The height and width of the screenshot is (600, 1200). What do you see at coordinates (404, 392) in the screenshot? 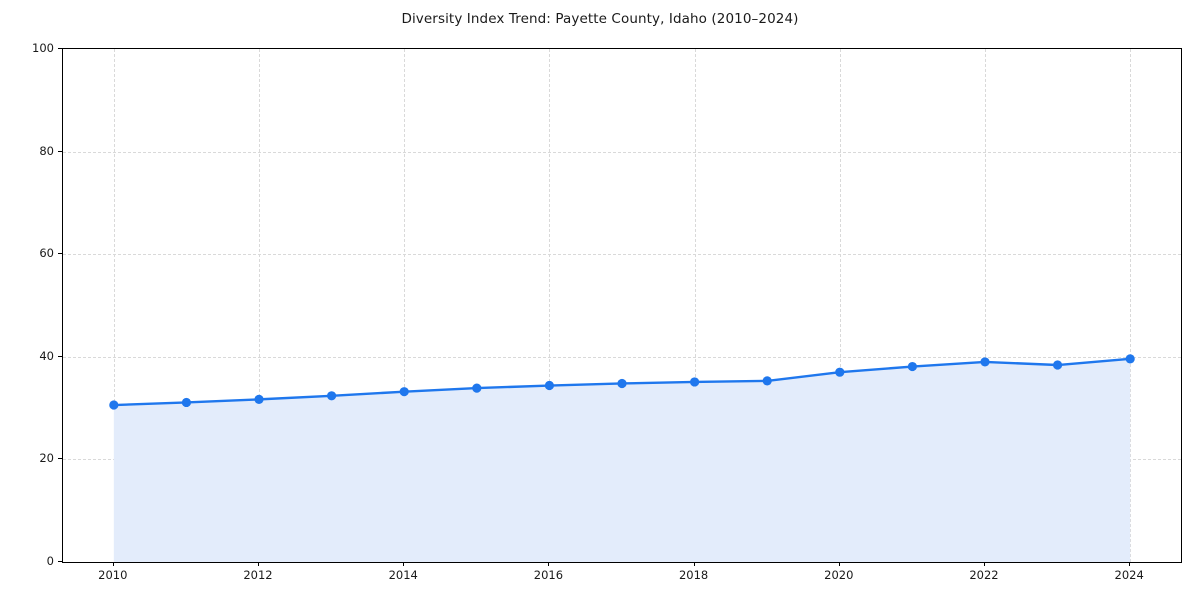
I see `data-point-2014` at bounding box center [404, 392].